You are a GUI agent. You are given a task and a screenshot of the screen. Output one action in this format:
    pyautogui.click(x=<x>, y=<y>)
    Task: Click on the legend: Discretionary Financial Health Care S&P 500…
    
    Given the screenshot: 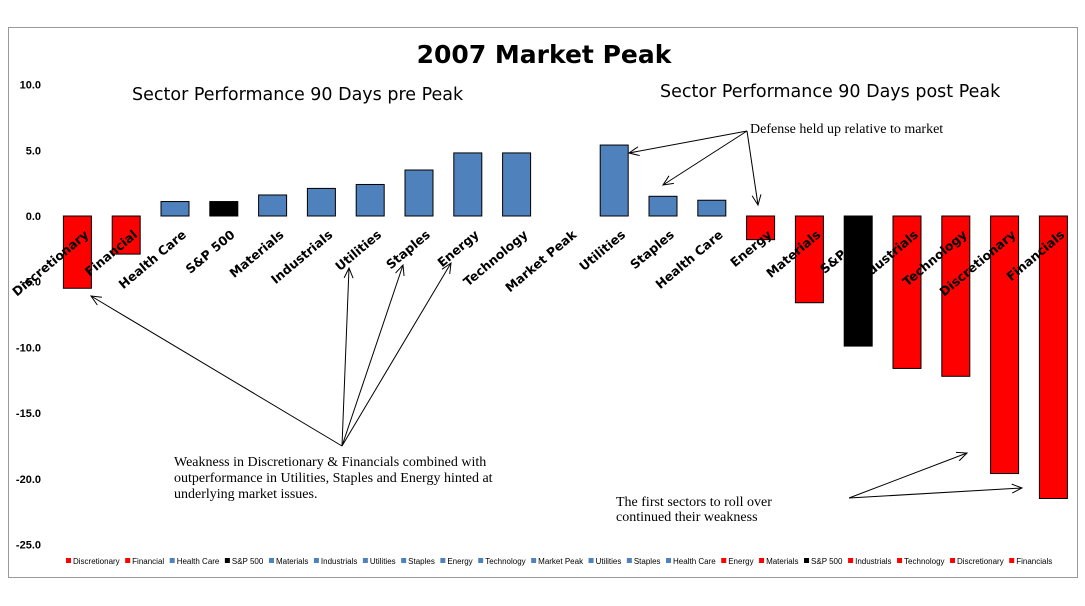 What is the action you would take?
    pyautogui.click(x=559, y=561)
    